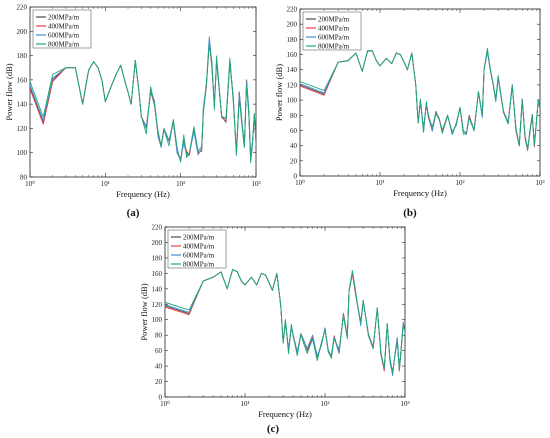  I want to click on panel-label-a: (a), so click(133, 213).